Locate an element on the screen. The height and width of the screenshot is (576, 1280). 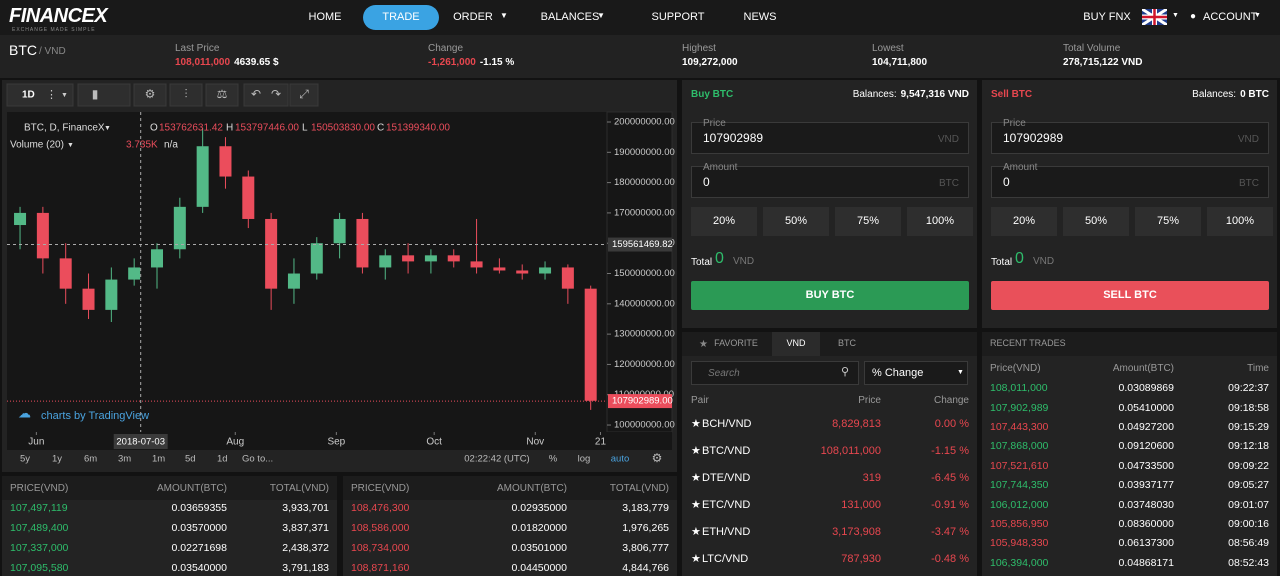
trade-time: 09:01:07 is located at coordinates (1248, 504).